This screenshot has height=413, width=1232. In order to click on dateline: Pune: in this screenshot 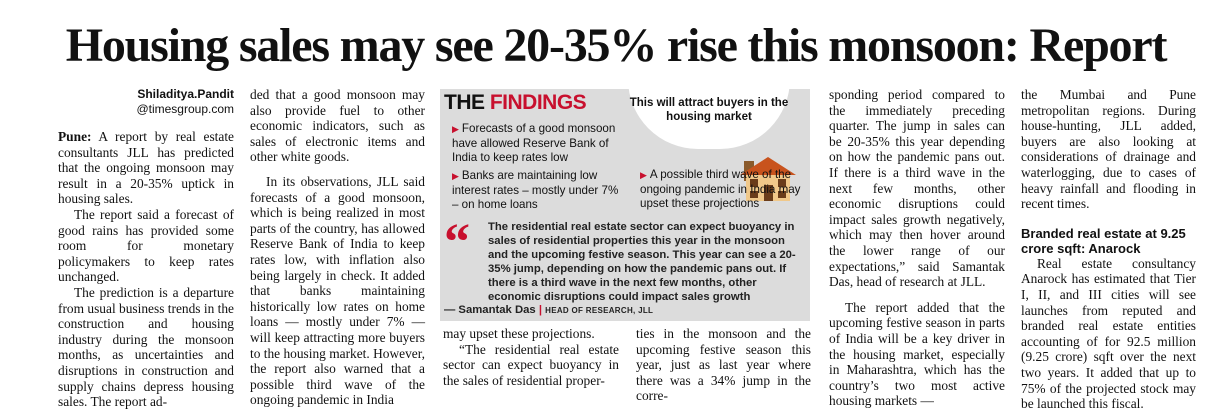, I will do `click(75, 136)`.